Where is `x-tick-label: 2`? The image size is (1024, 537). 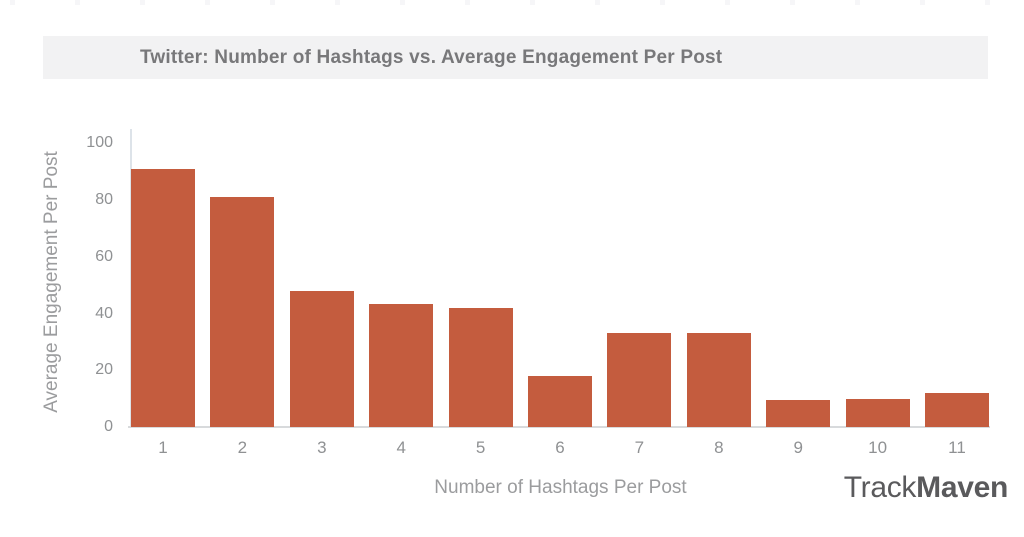 x-tick-label: 2 is located at coordinates (242, 447).